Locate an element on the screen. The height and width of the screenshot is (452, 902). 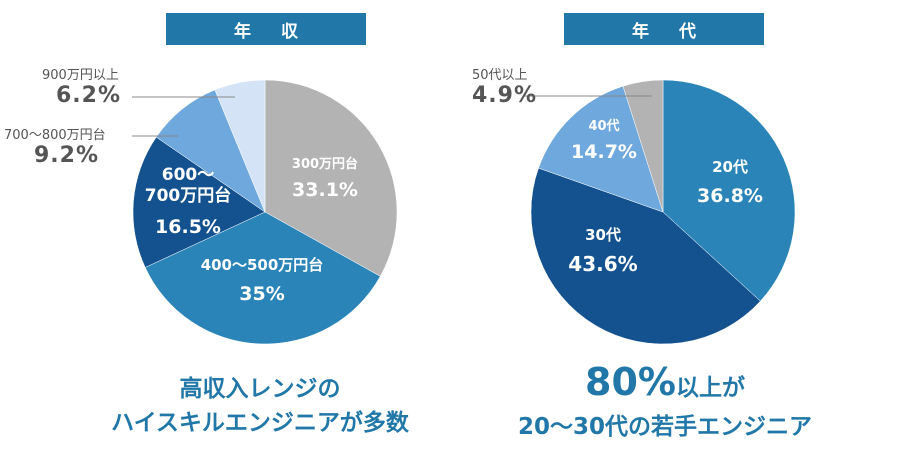
income-caption-line2: ハイスキルエンジニアが多数 is located at coordinates (260, 423).